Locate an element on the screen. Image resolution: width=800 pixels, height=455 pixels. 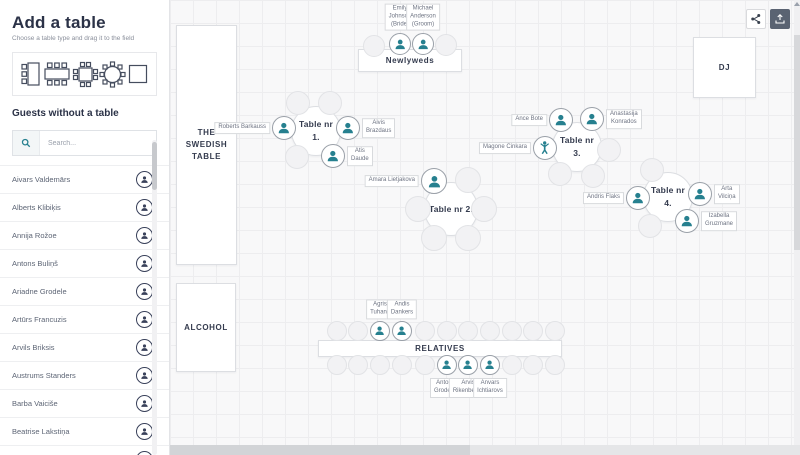
plain-square-table-icon is located at coordinates (138, 74).